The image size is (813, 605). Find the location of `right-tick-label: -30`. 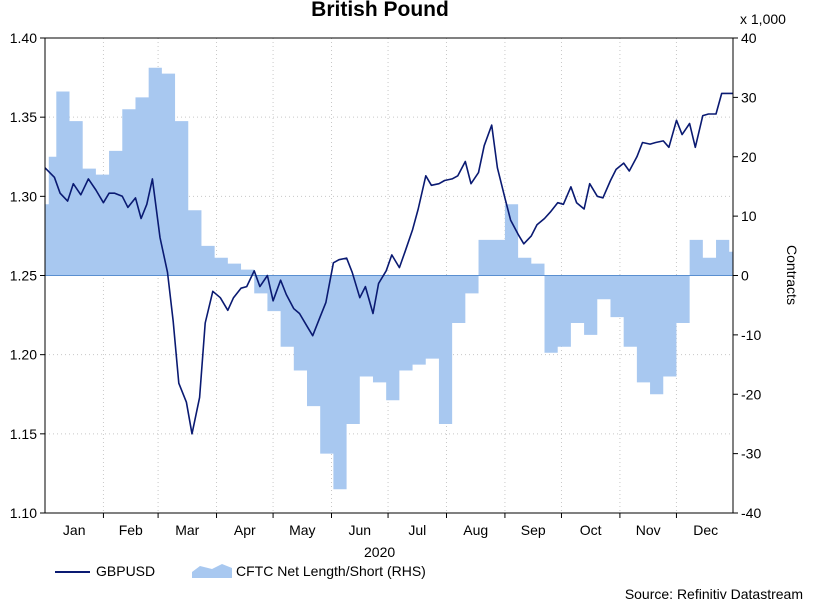

right-tick-label: -30 is located at coordinates (751, 454).